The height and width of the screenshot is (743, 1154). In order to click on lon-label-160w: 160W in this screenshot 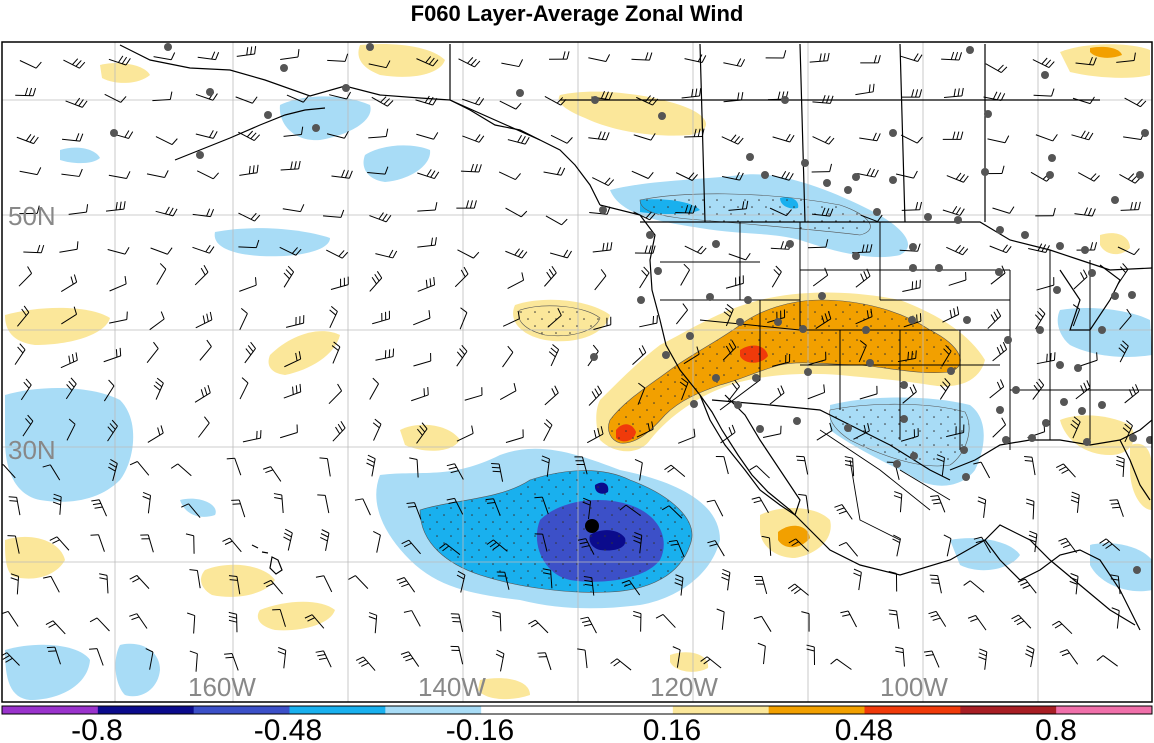, I will do `click(222, 687)`.